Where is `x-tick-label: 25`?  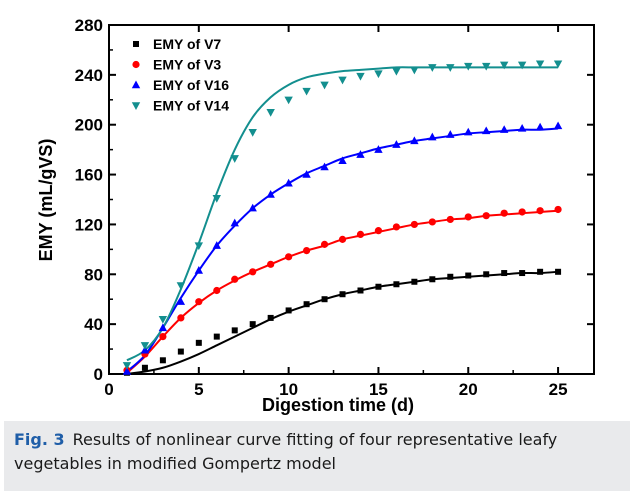 x-tick-label: 25 is located at coordinates (558, 389).